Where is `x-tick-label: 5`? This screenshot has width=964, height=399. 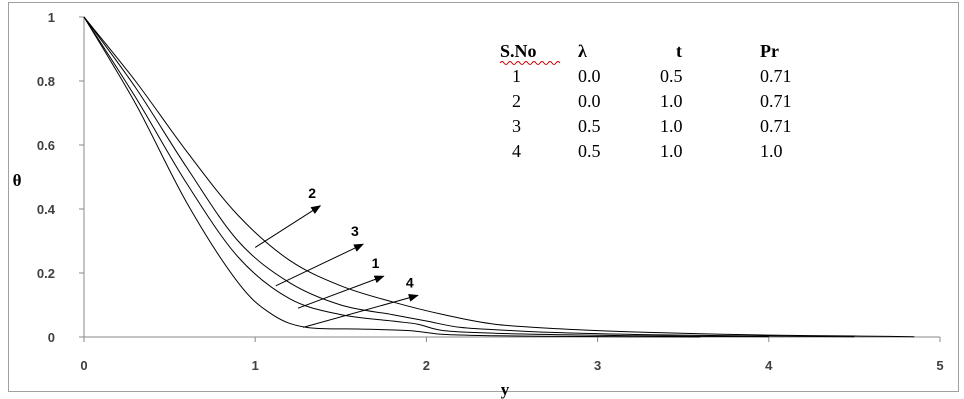
x-tick-label: 5 is located at coordinates (939, 365).